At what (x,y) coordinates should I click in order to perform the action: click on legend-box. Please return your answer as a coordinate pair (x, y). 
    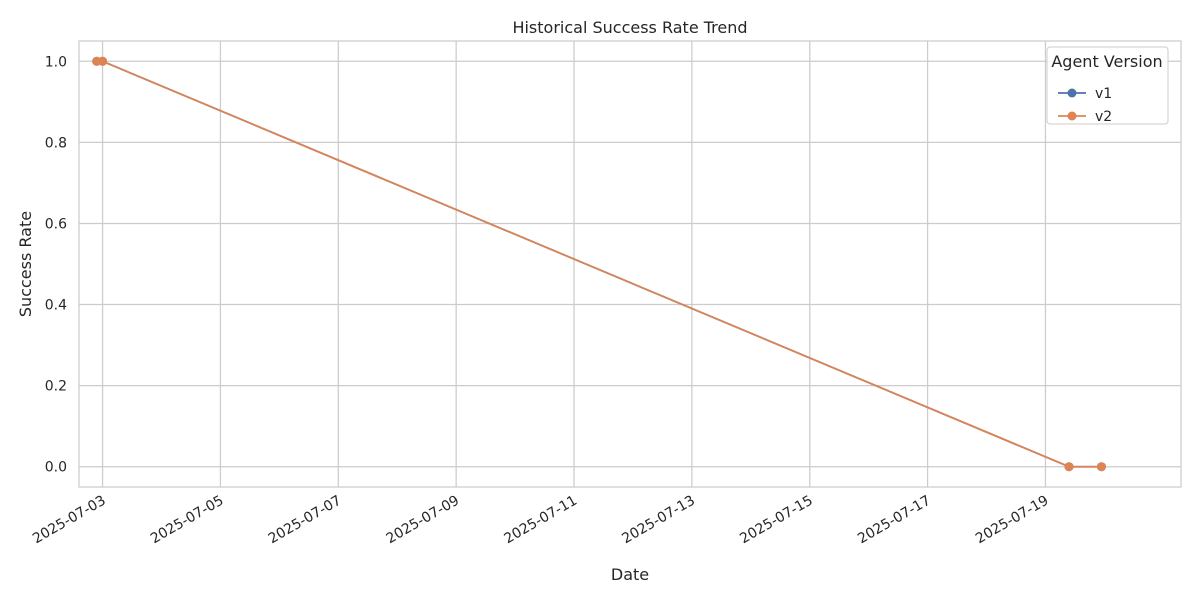
    Looking at the image, I should click on (1107, 85).